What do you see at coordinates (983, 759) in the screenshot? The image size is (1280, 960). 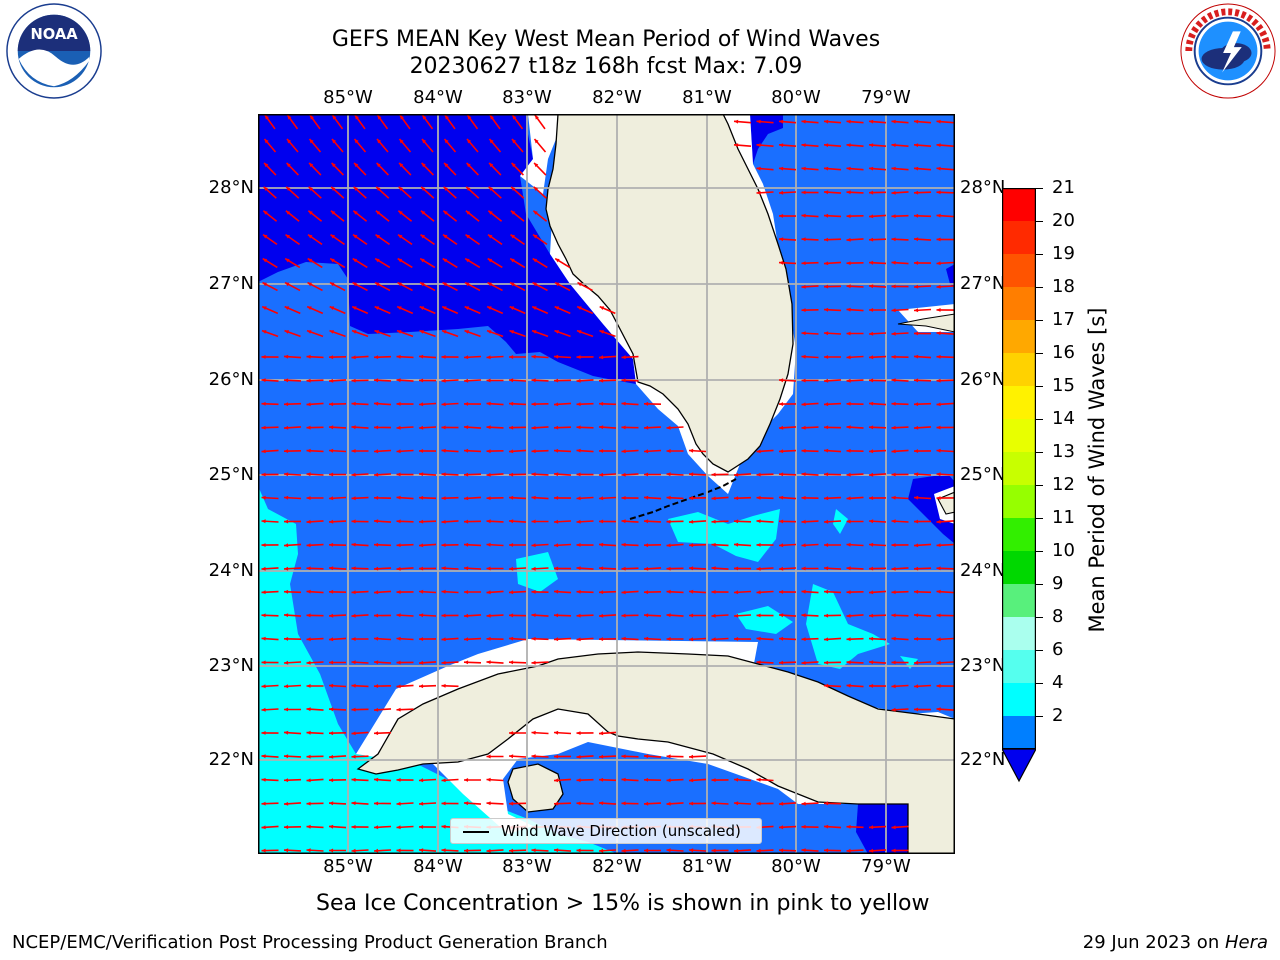 I see `lat-tick-right: 22°N` at bounding box center [983, 759].